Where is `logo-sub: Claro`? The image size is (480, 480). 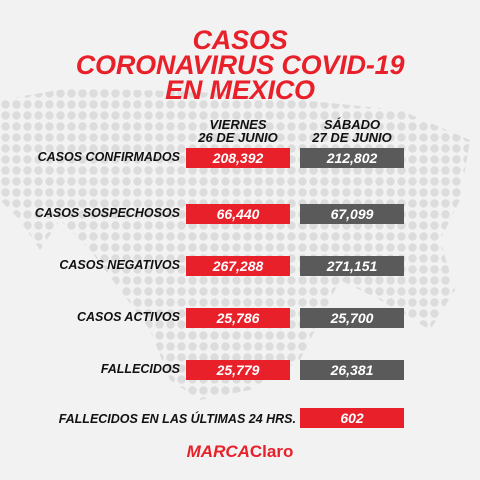 logo-sub: Claro is located at coordinates (271, 451).